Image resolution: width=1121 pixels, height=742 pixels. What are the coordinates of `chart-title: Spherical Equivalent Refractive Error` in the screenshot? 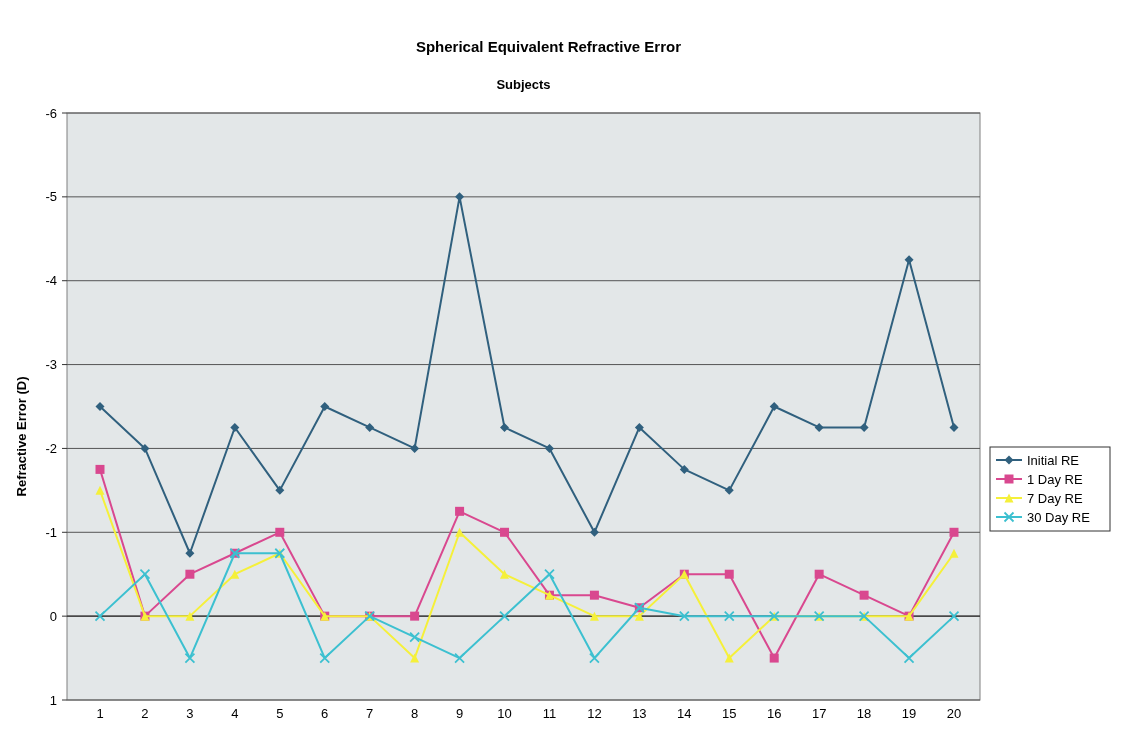 It's located at (548, 46).